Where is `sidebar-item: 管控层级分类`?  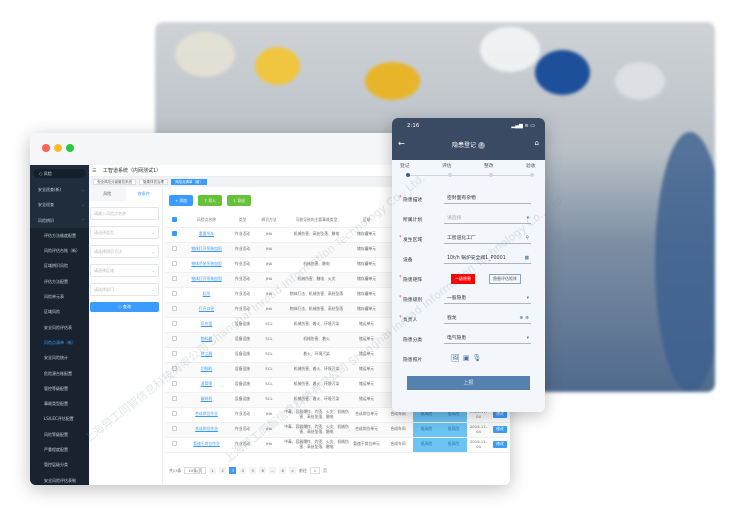 sidebar-item: 管控层级分类 is located at coordinates (59, 465).